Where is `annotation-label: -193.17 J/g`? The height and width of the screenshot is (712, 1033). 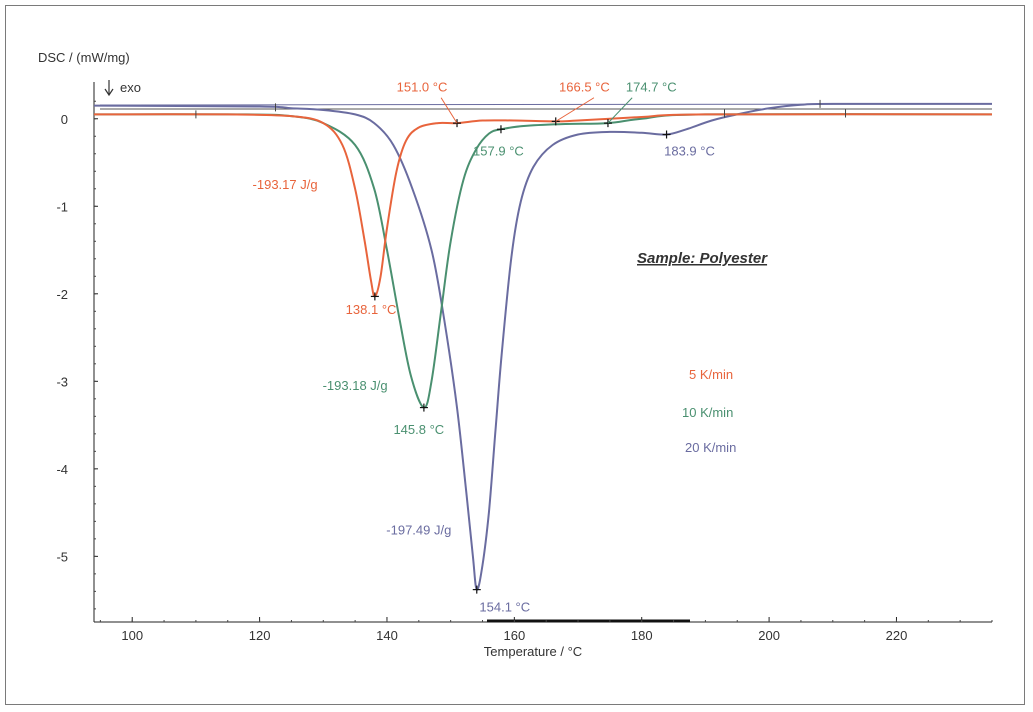 annotation-label: -193.17 J/g is located at coordinates (285, 184).